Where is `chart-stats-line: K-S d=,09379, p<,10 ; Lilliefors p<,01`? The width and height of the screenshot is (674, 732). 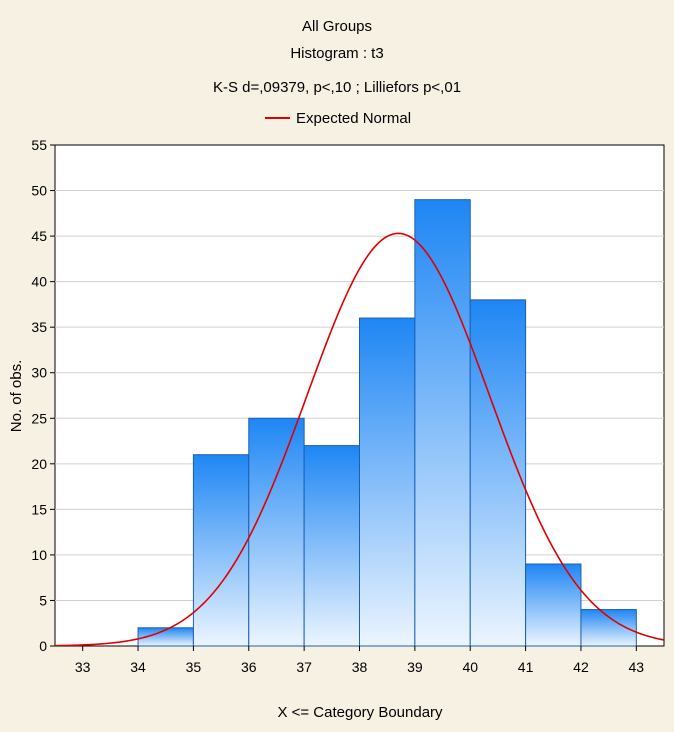 chart-stats-line: K-S d=,09379, p<,10 ; Lilliefors p<,01 is located at coordinates (337, 87).